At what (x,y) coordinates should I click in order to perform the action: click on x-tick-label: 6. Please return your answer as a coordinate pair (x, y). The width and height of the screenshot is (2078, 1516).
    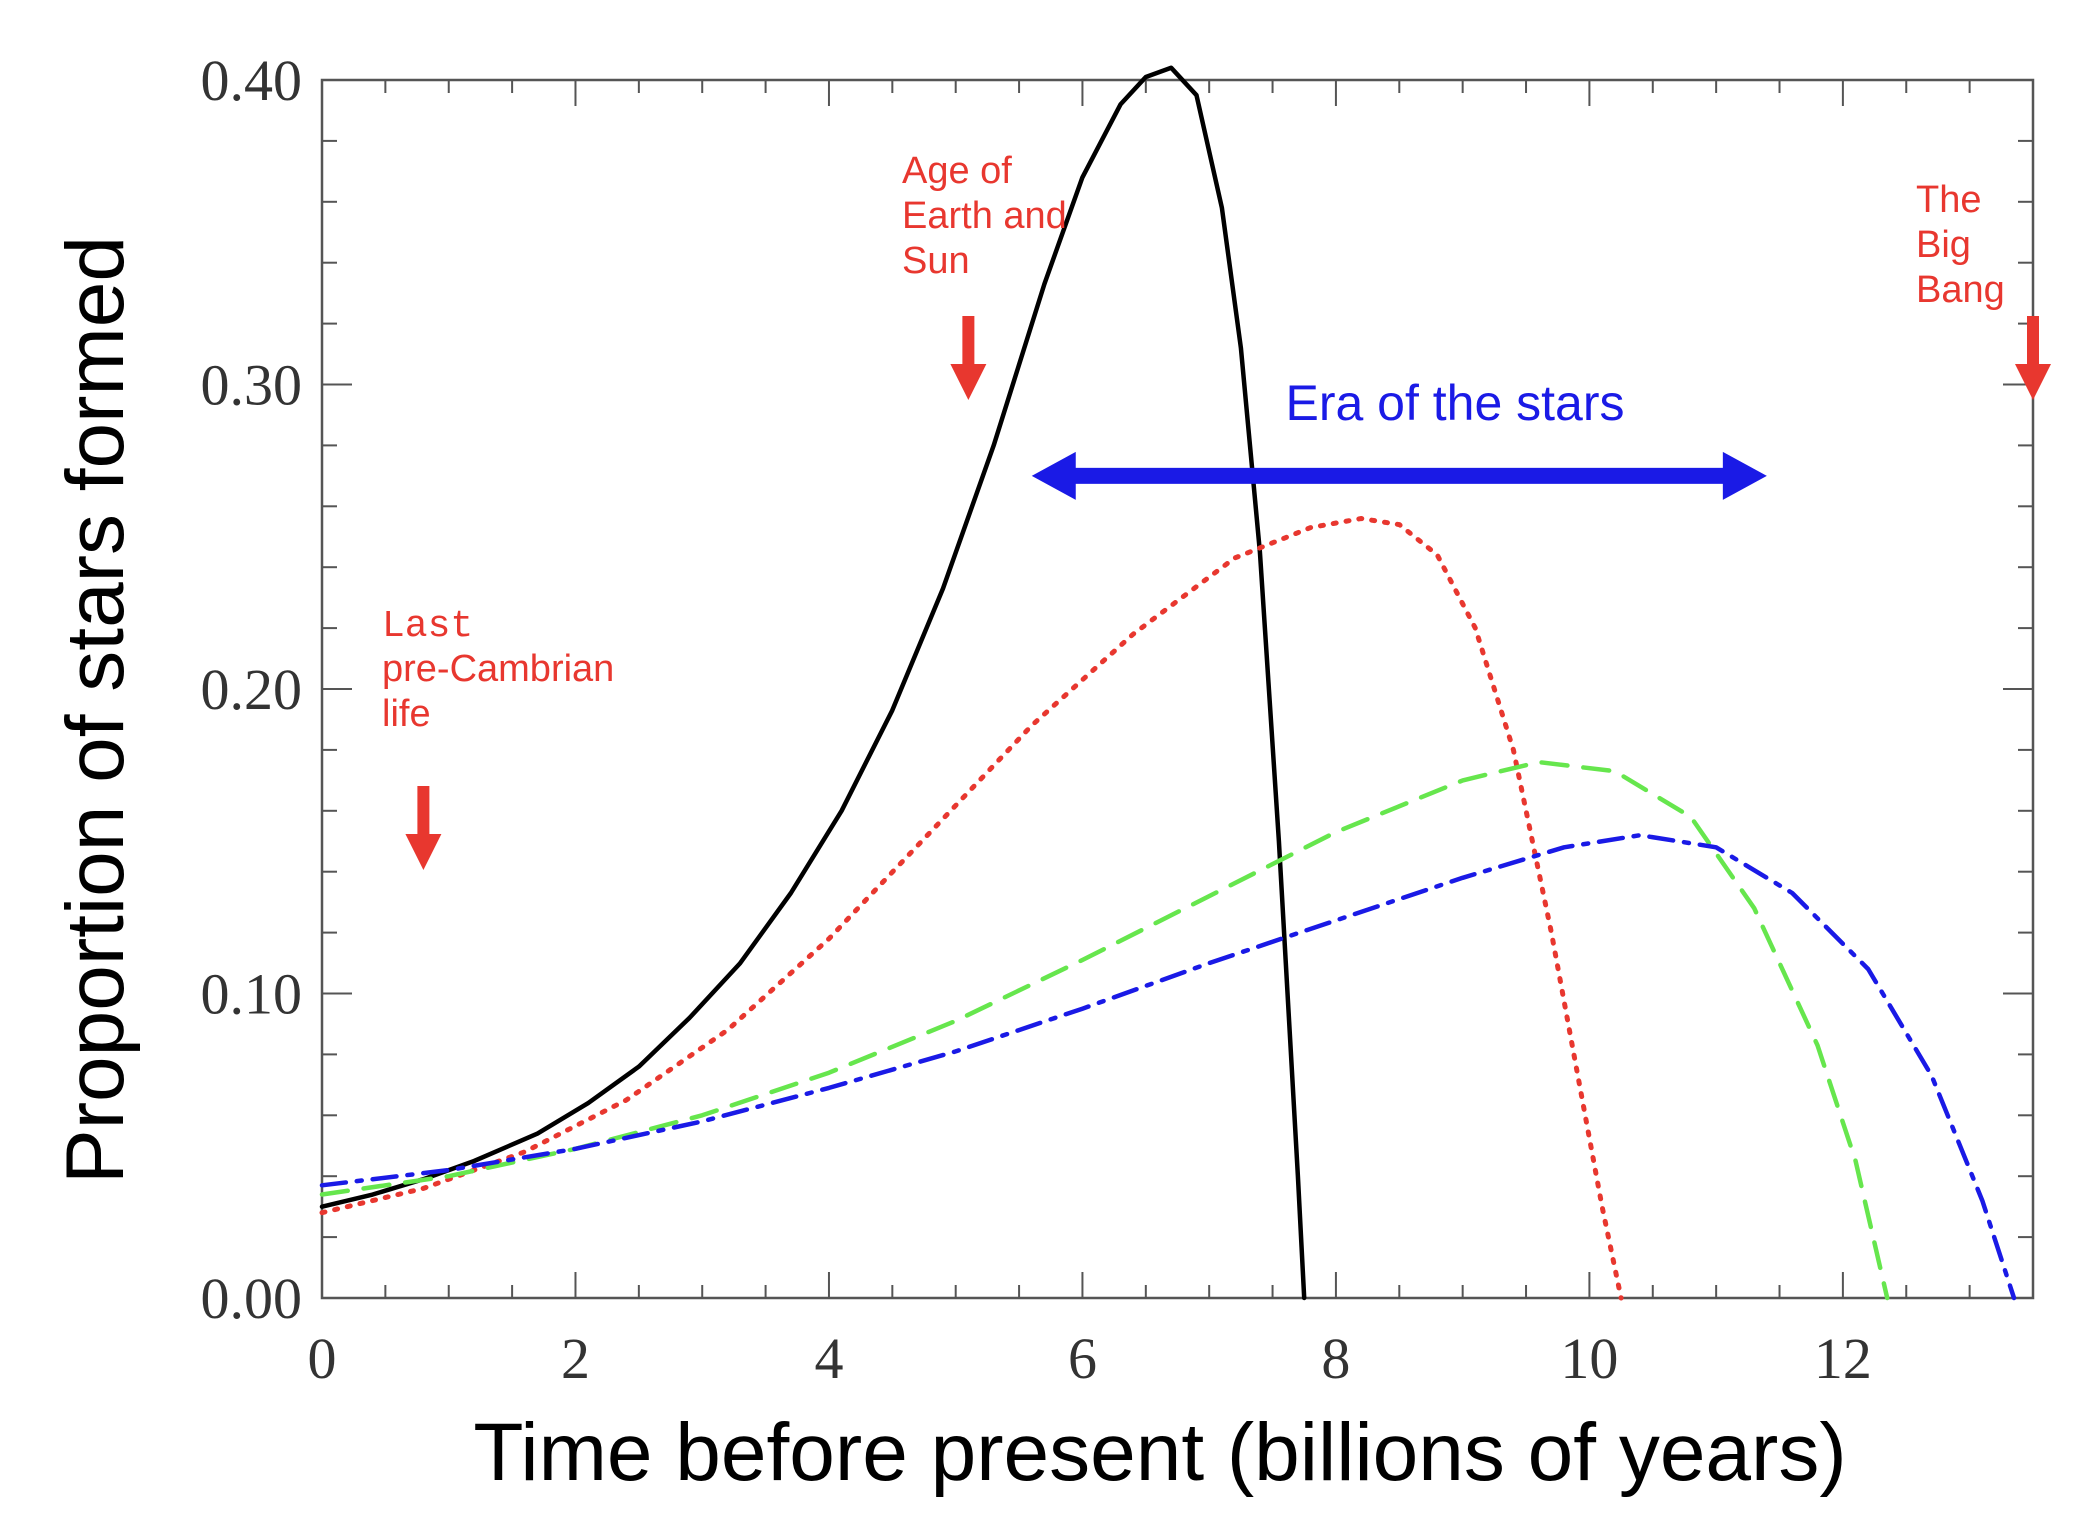
    Looking at the image, I should click on (1082, 1358).